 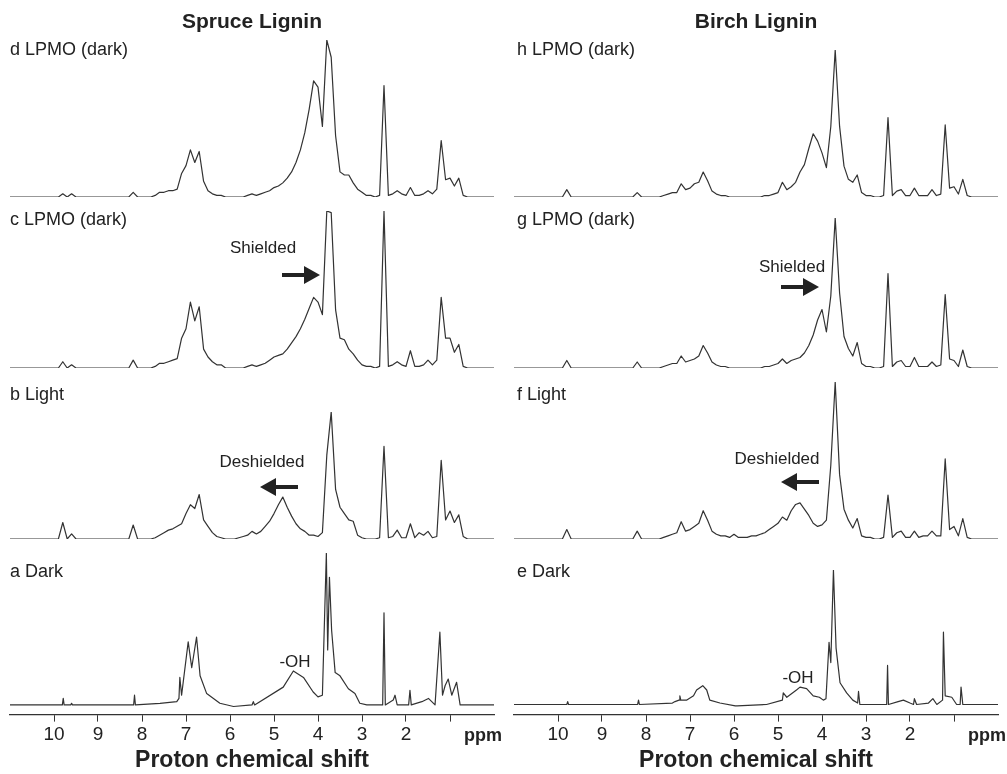 What do you see at coordinates (576, 48) in the screenshot?
I see `annotation: h LPMO (dark)` at bounding box center [576, 48].